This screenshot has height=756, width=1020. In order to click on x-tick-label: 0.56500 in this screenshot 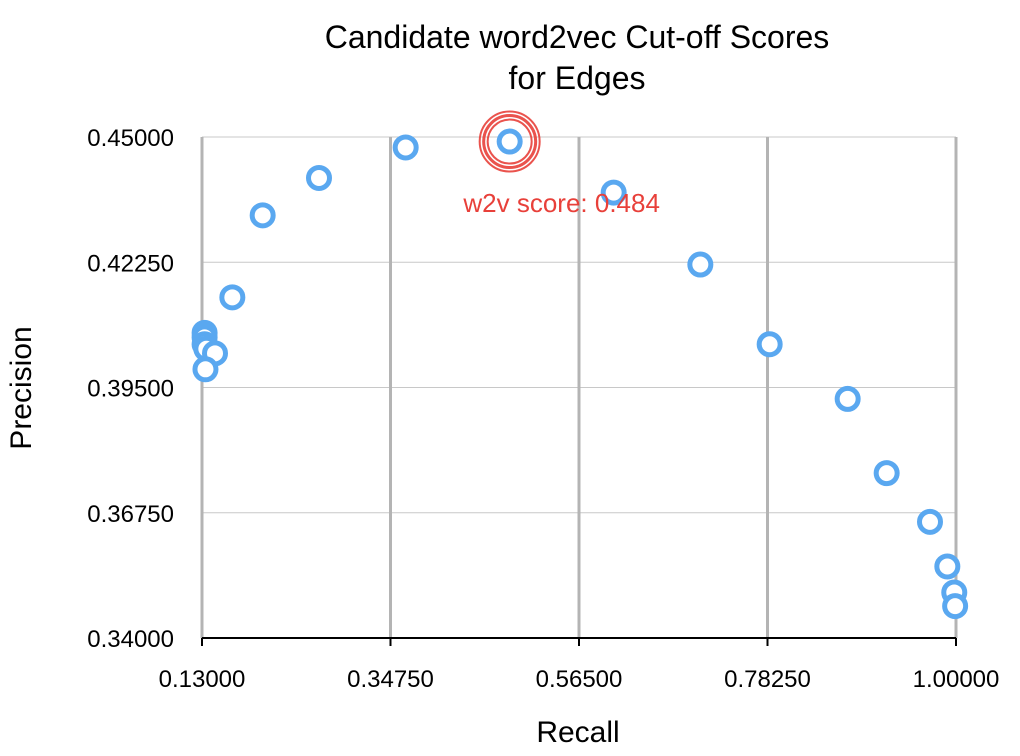, I will do `click(579, 679)`.